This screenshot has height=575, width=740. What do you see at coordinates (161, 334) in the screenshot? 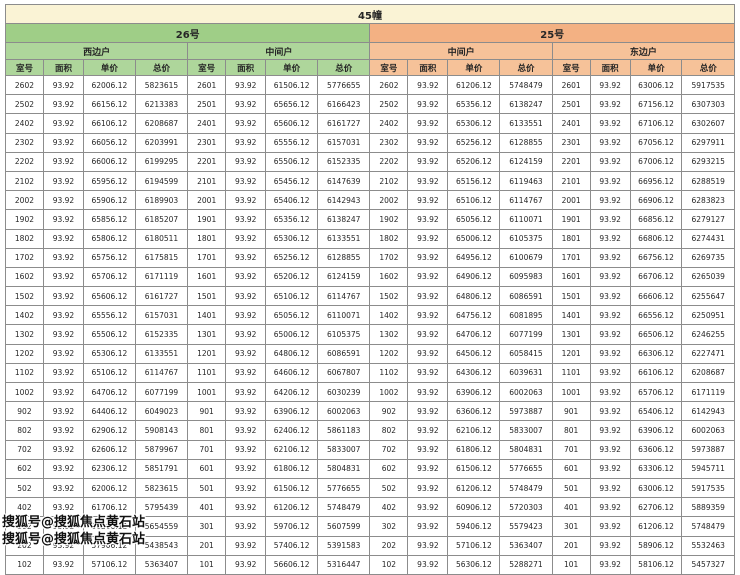
I see `total-price-cell: 6152335` at bounding box center [161, 334].